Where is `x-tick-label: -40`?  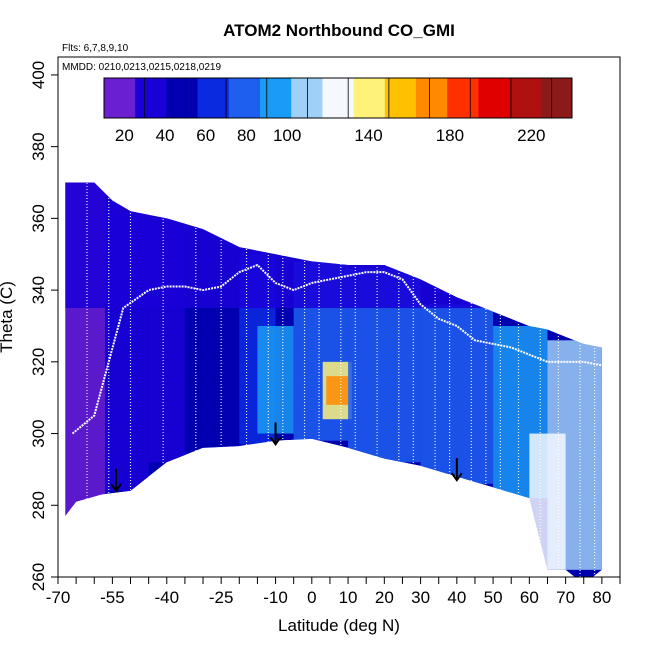 x-tick-label: -40 is located at coordinates (166, 597).